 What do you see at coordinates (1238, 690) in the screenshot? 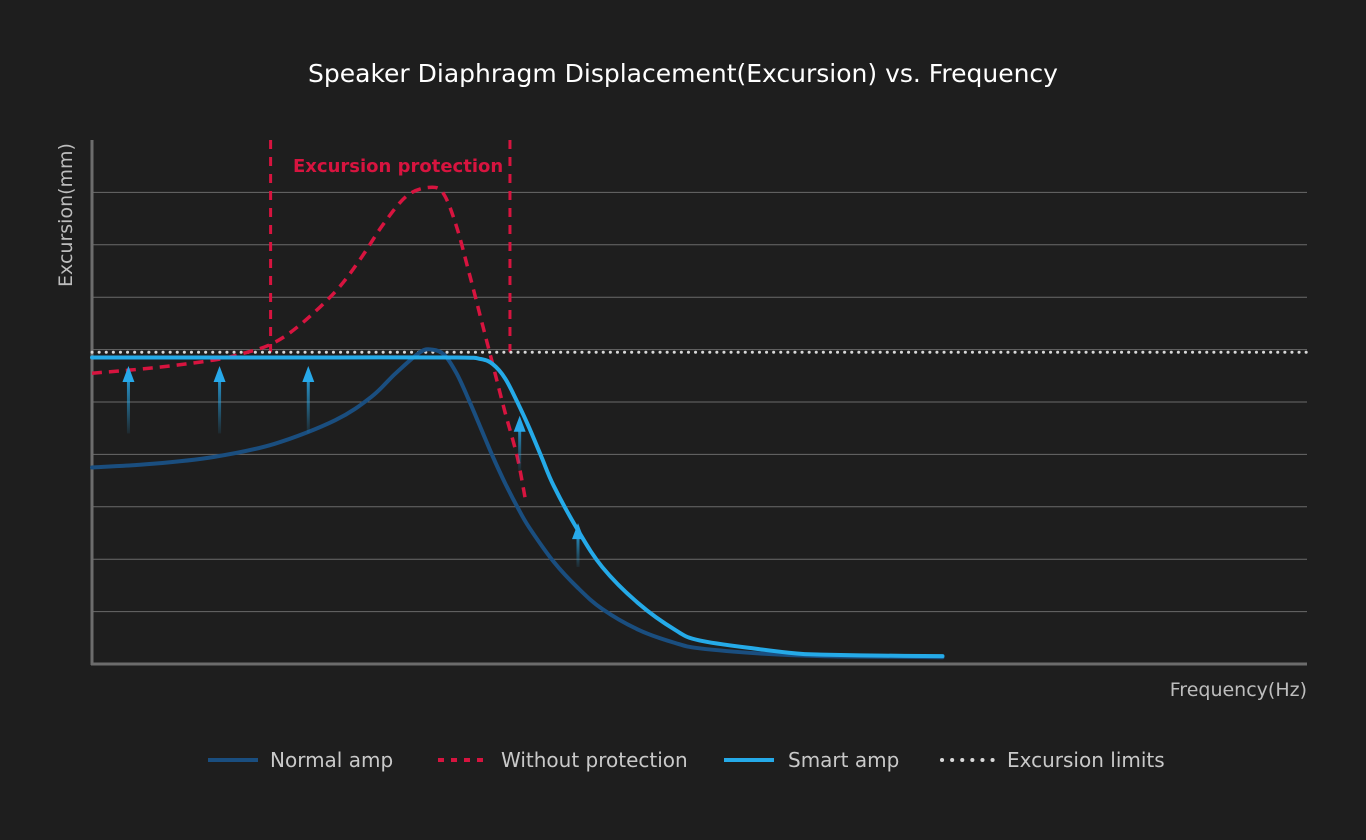
I see `x-axis-label: Frequency(Hz)` at bounding box center [1238, 690].